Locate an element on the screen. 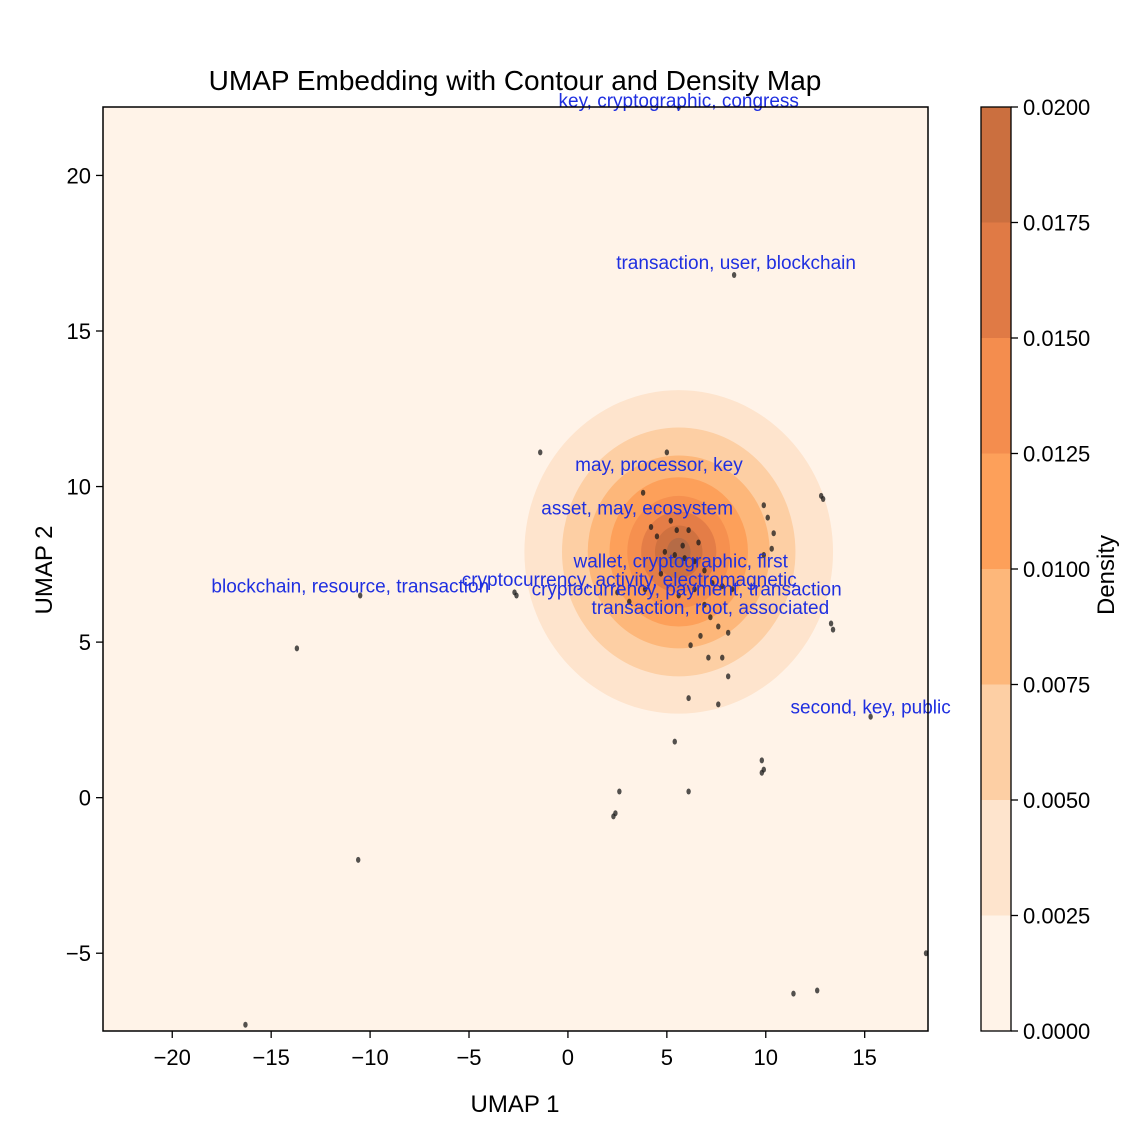 The image size is (1136, 1136). density-contours is located at coordinates (679, 552).